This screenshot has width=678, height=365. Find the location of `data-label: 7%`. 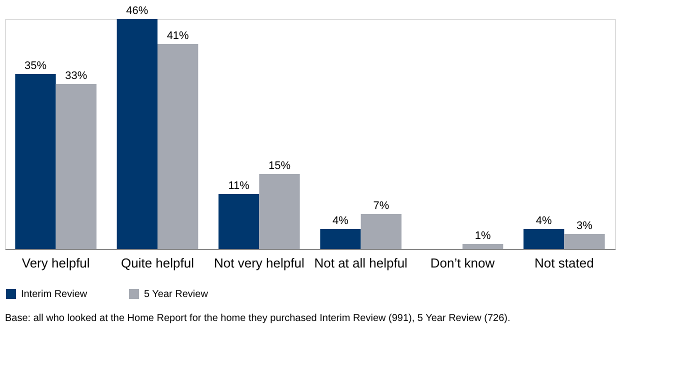

data-label: 7% is located at coordinates (381, 206).